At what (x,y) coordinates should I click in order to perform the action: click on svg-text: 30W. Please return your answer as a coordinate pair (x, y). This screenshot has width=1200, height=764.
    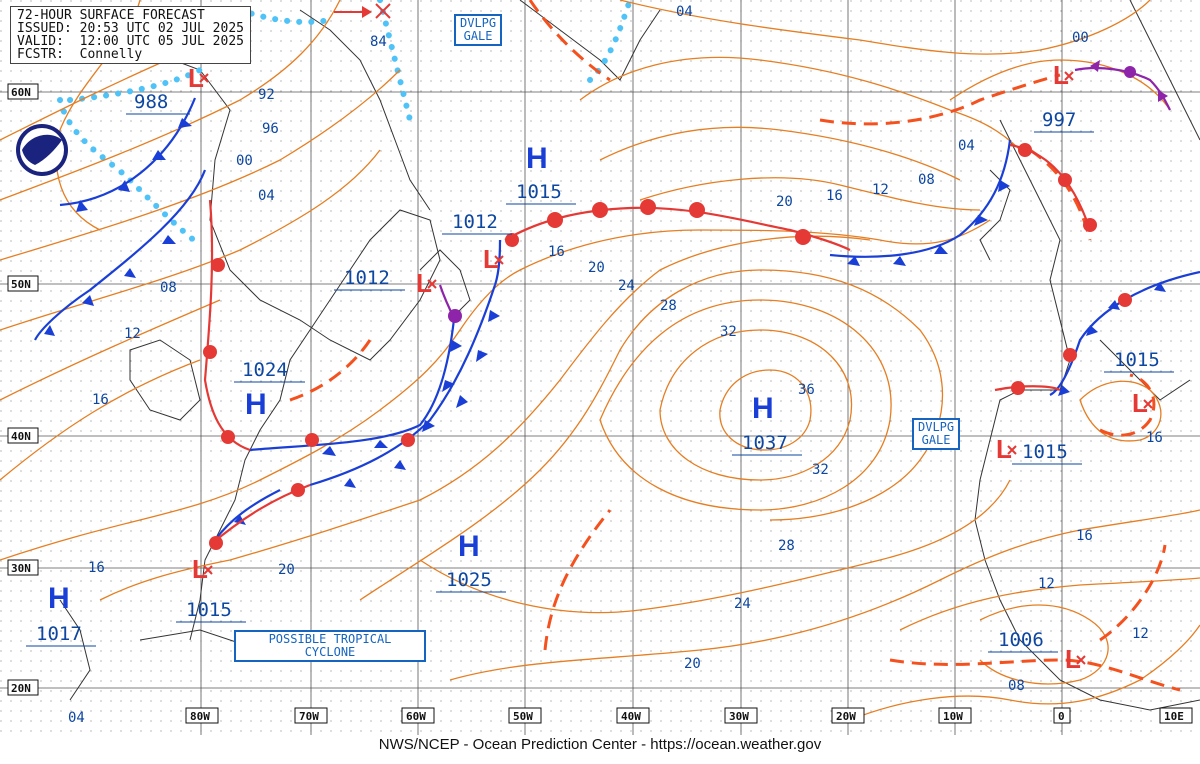
    Looking at the image, I should click on (739, 716).